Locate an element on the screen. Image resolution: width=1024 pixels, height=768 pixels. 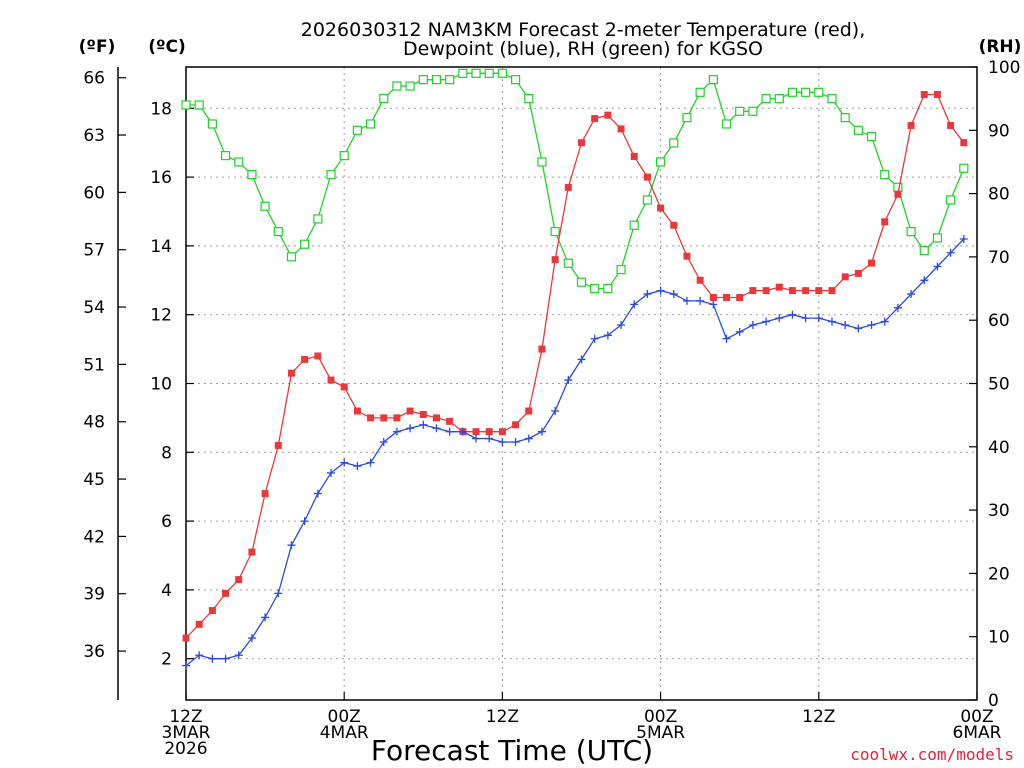
celsius-unit-label: (ºC) is located at coordinates (167, 47).